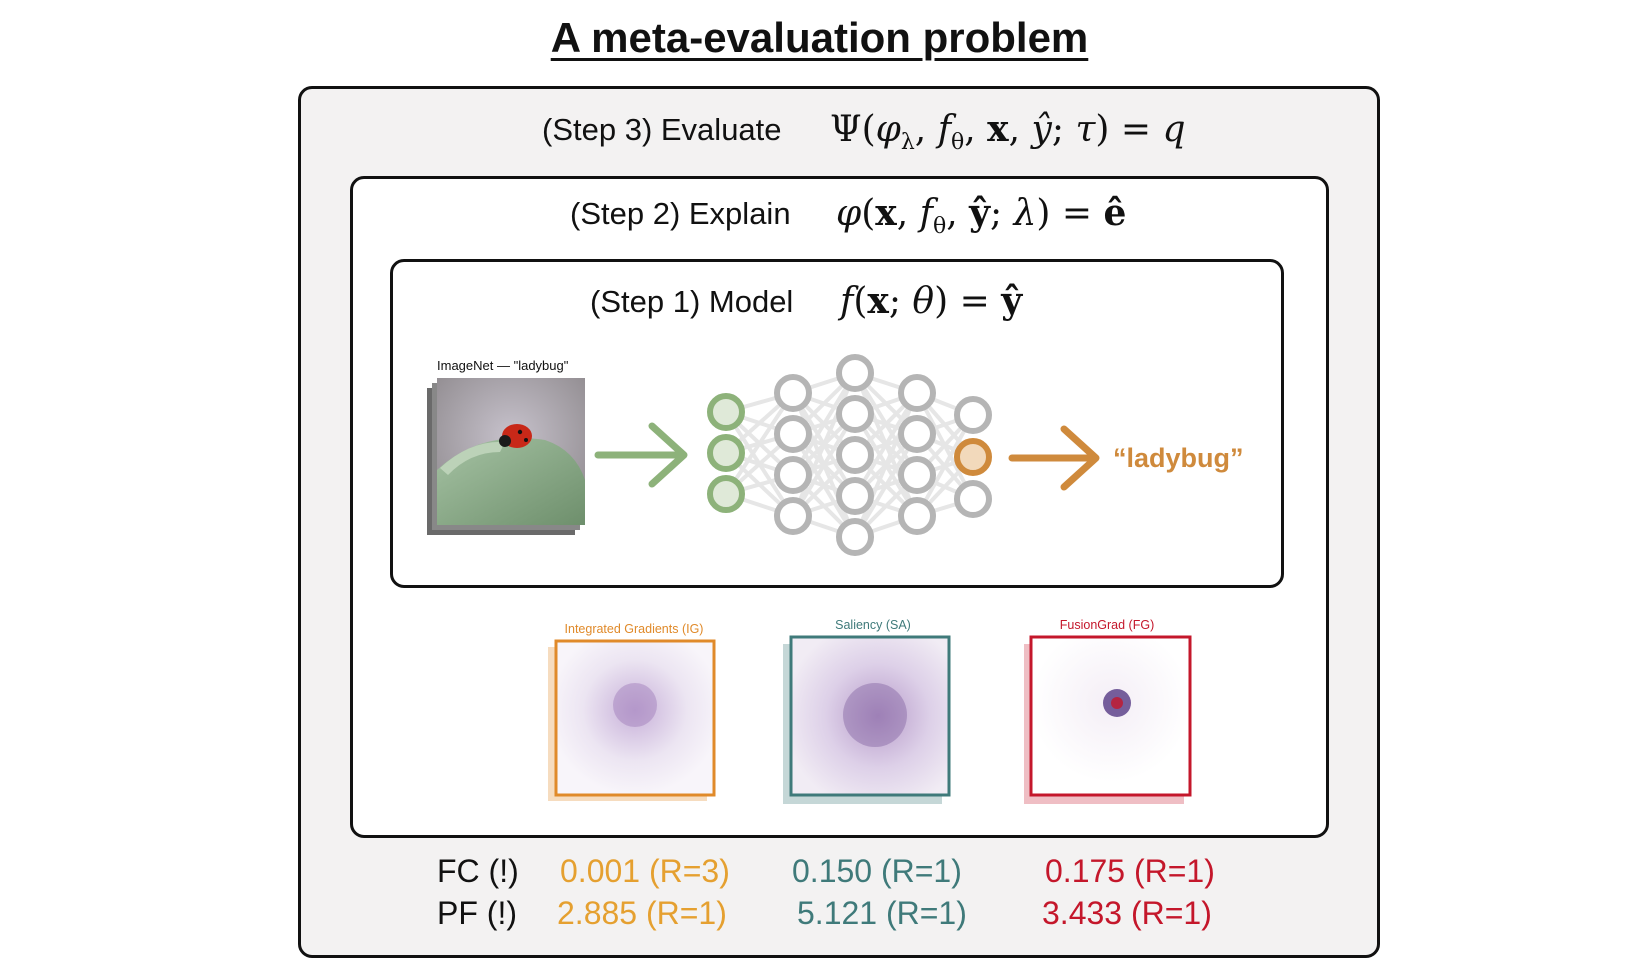  What do you see at coordinates (877, 871) in the screenshot?
I see `metric-fc-sa: 0.150 (R=1)` at bounding box center [877, 871].